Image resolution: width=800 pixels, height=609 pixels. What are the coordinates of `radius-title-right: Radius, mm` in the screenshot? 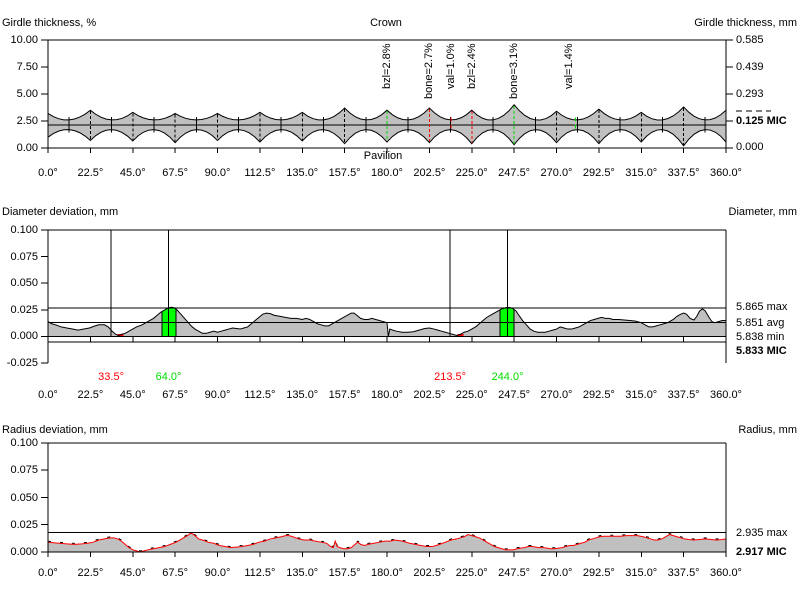 It's located at (767, 430).